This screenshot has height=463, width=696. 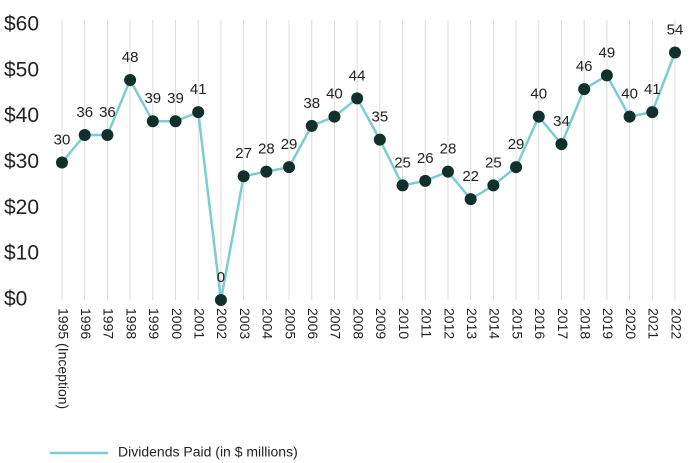 I want to click on legend-label: Dividends Paid (in $ millions), so click(x=208, y=452).